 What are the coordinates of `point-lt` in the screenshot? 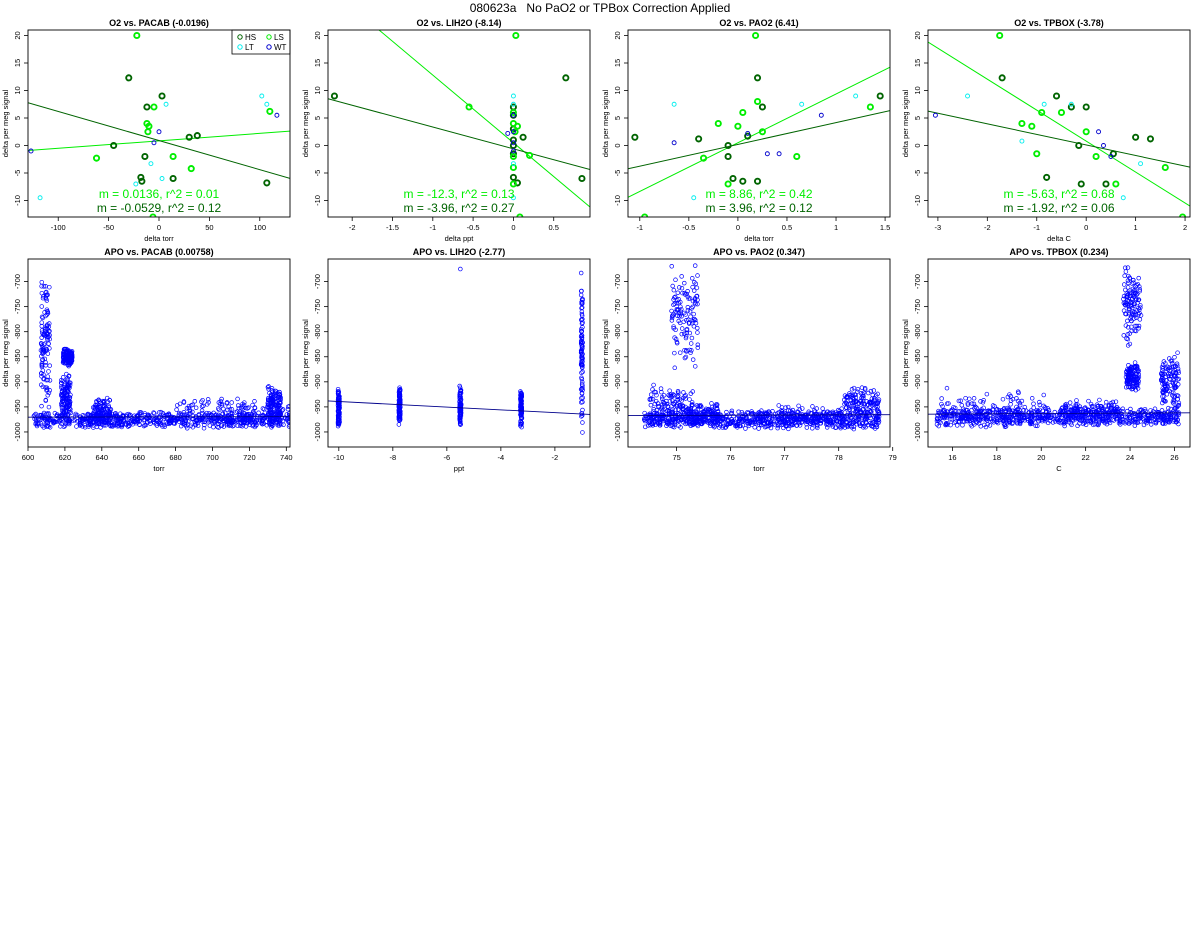 It's located at (694, 198).